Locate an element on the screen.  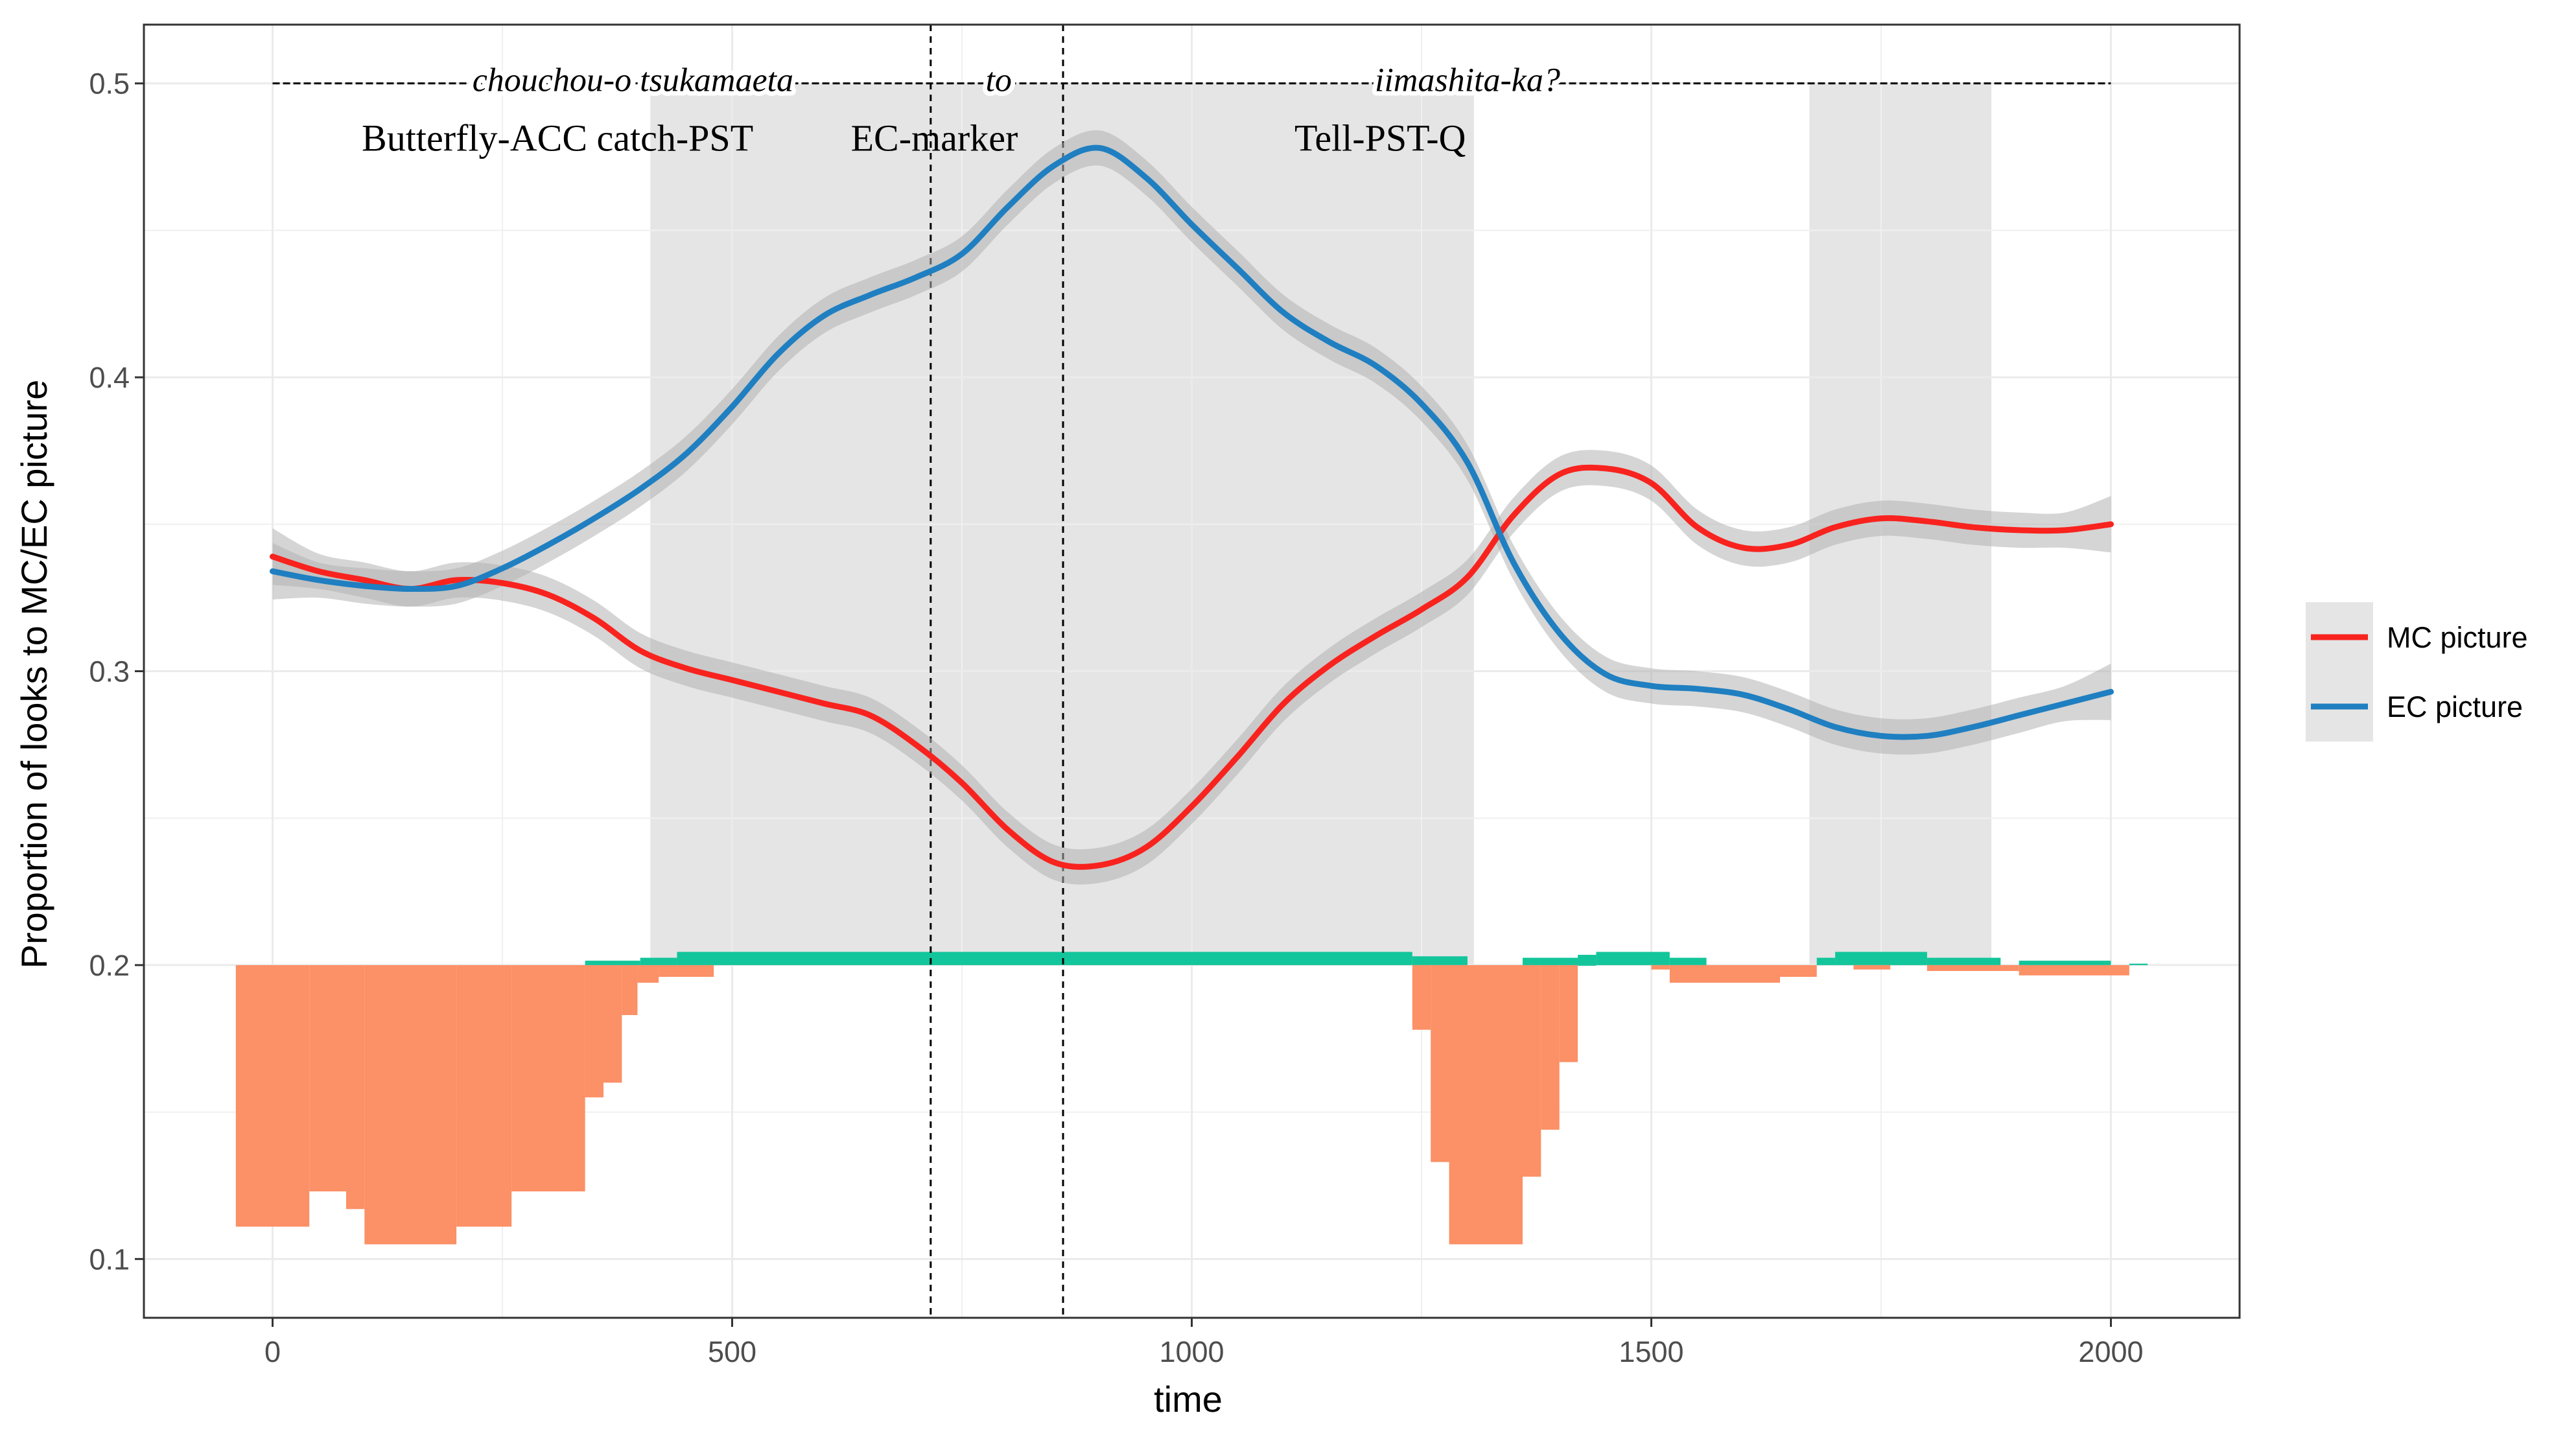
legend-label-1: EC picture is located at coordinates (2455, 707).